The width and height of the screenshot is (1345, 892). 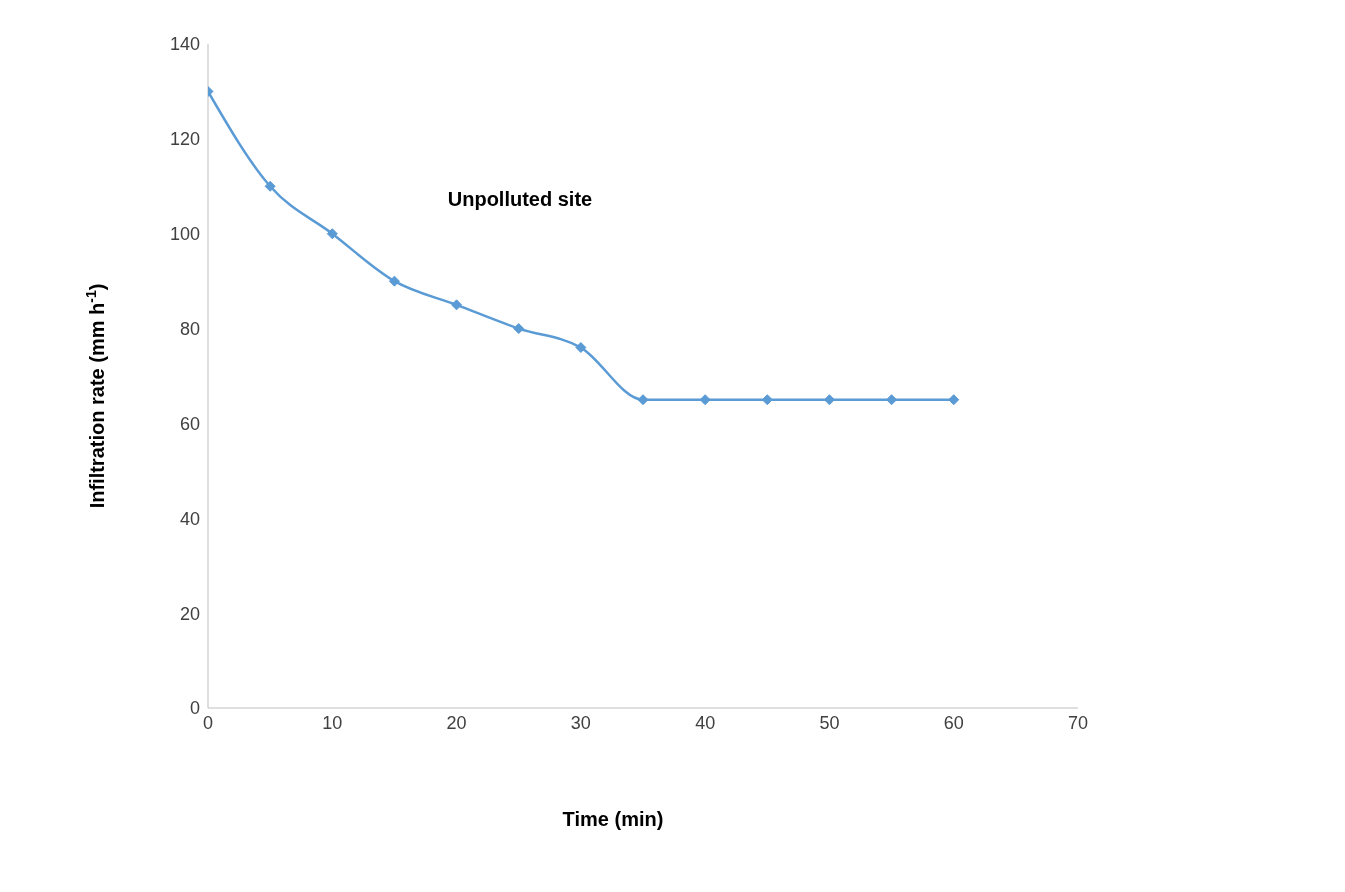 What do you see at coordinates (1078, 722) in the screenshot?
I see `x-tick-label: 70` at bounding box center [1078, 722].